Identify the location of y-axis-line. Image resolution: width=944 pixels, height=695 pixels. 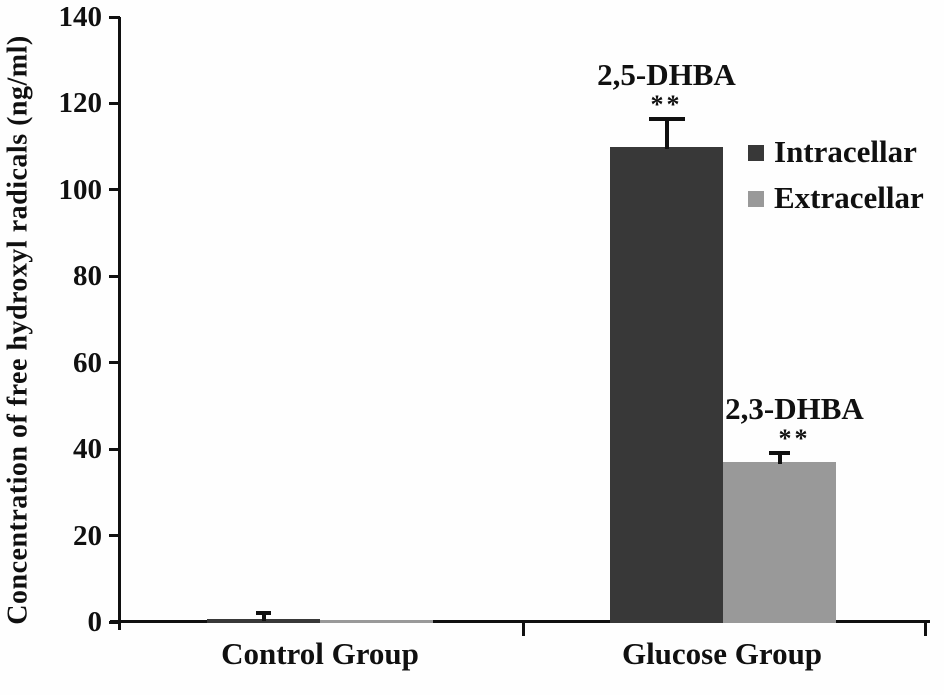
(119, 323).